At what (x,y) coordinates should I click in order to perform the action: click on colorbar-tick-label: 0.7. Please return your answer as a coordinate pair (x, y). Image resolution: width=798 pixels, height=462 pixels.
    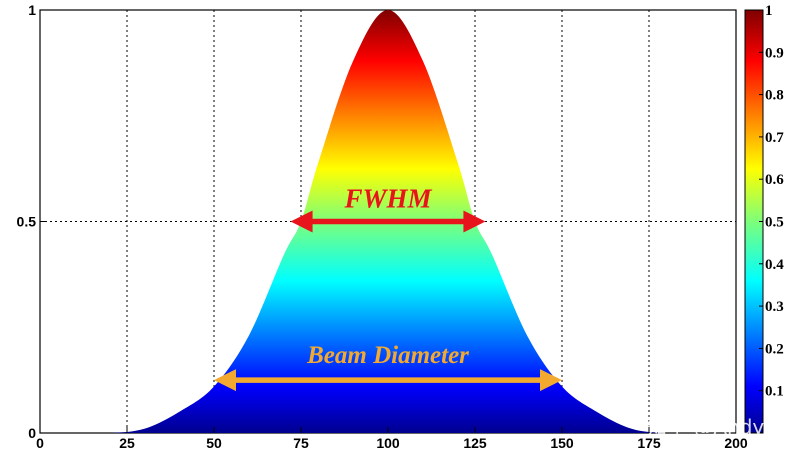
    Looking at the image, I should click on (774, 138).